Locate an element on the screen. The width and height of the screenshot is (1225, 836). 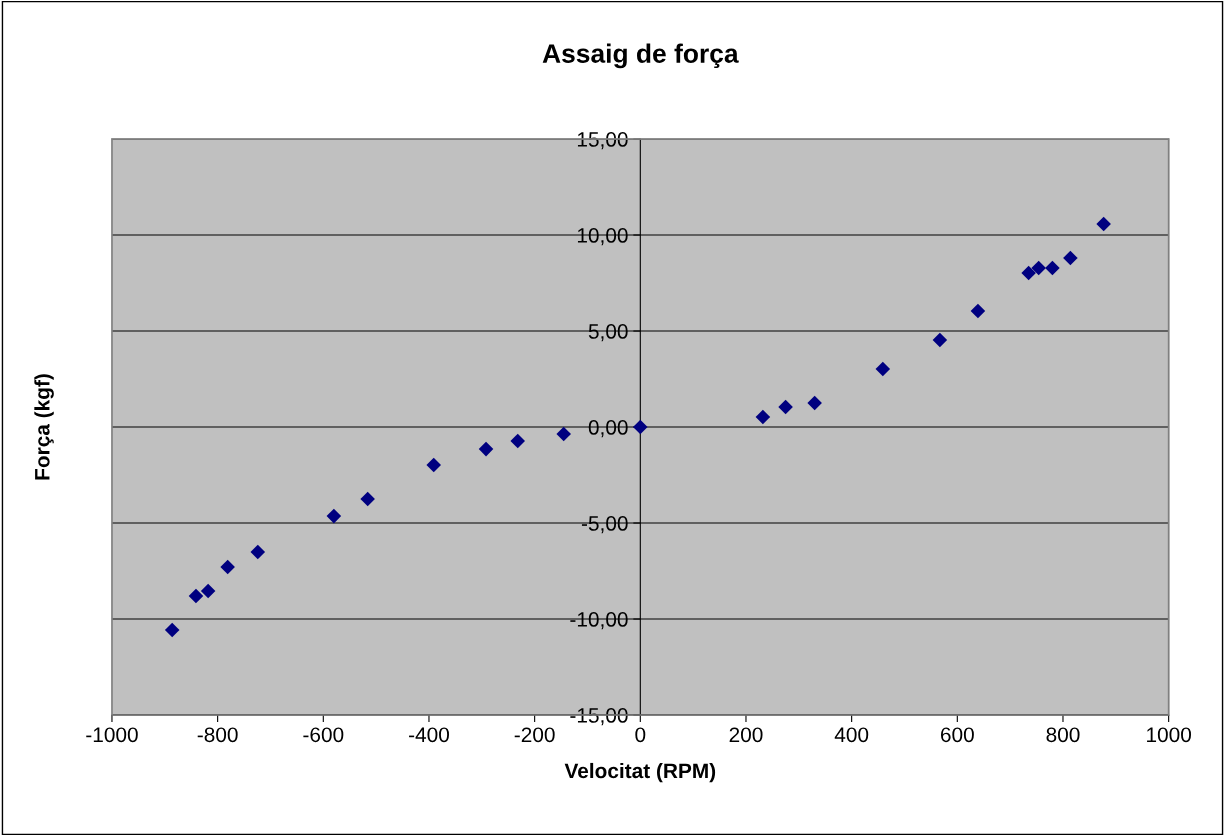
y-tick-label: -5,00 is located at coordinates (604, 525).